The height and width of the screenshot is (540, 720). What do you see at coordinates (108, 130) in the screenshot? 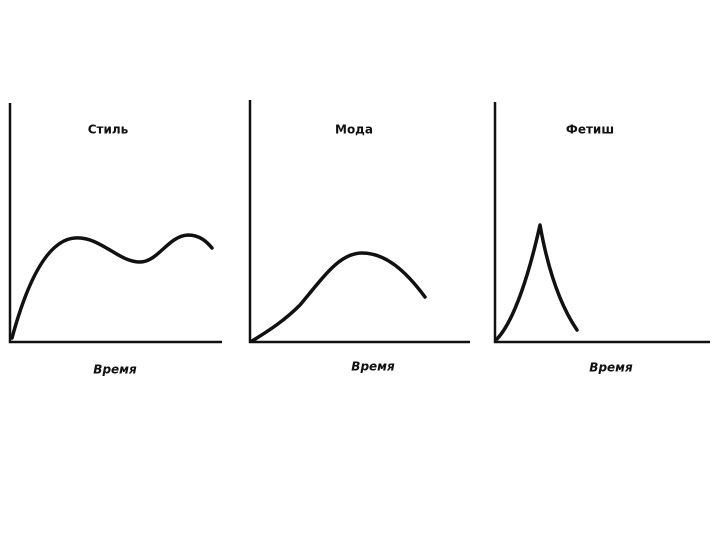
I see `panel-title: Стиль` at bounding box center [108, 130].